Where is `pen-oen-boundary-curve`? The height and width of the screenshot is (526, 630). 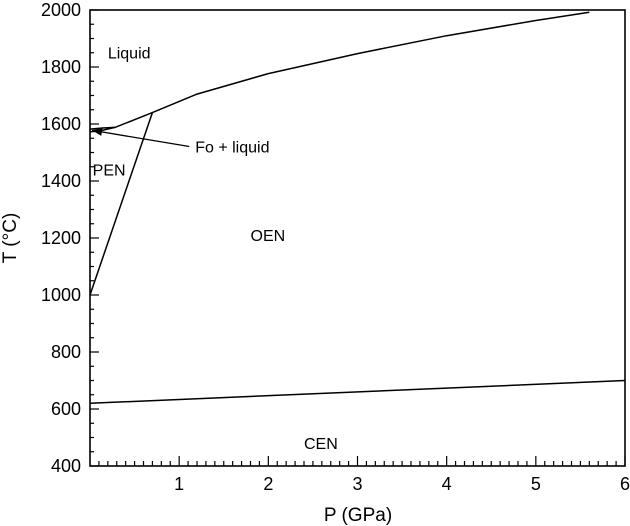
pen-oen-boundary-curve is located at coordinates (121, 204).